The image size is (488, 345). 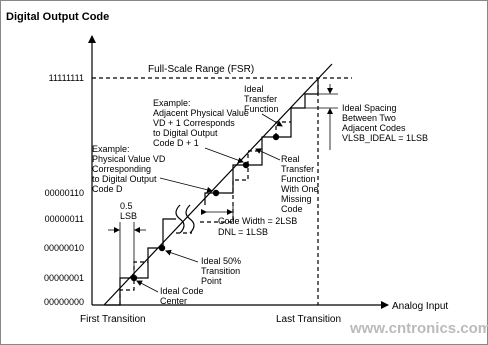 What do you see at coordinates (369, 108) in the screenshot?
I see `ideal-spacing-label: Ideal Spacing` at bounding box center [369, 108].